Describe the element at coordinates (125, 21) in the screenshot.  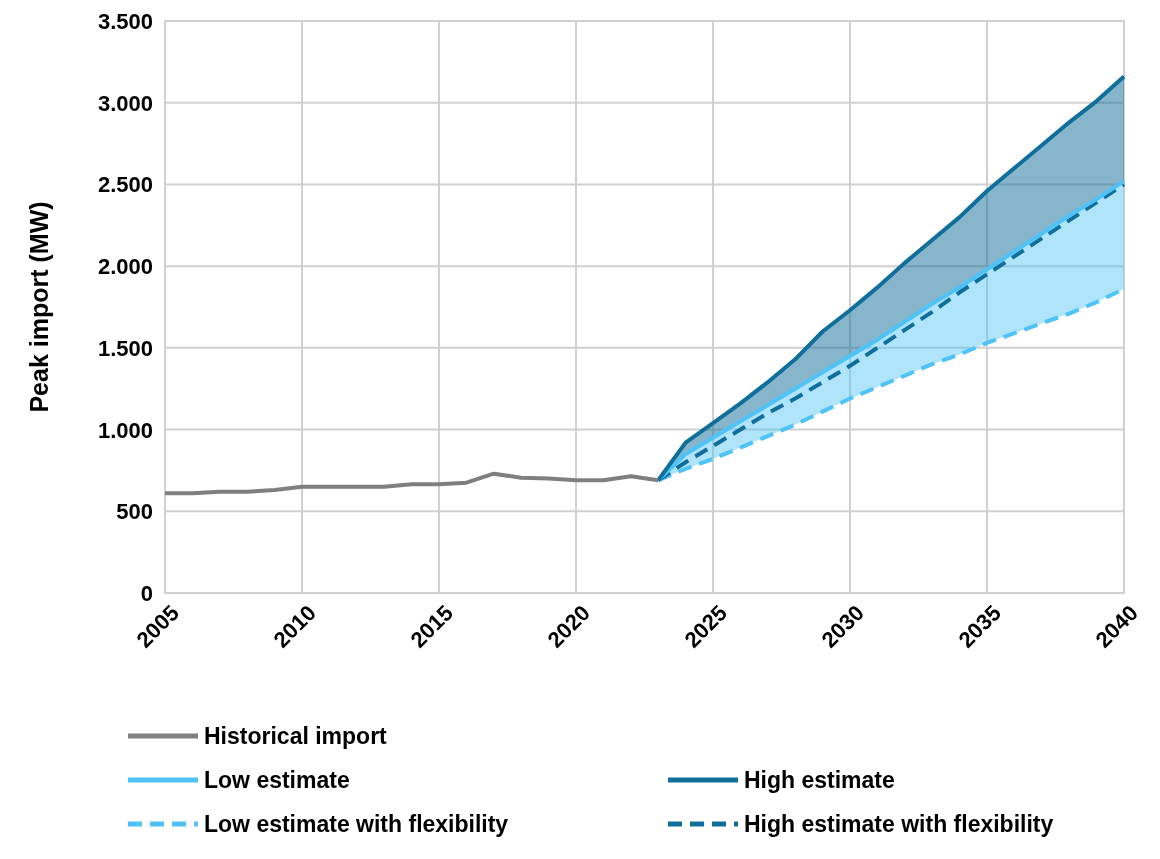
I see `y-tick-label: 3.500` at that location.